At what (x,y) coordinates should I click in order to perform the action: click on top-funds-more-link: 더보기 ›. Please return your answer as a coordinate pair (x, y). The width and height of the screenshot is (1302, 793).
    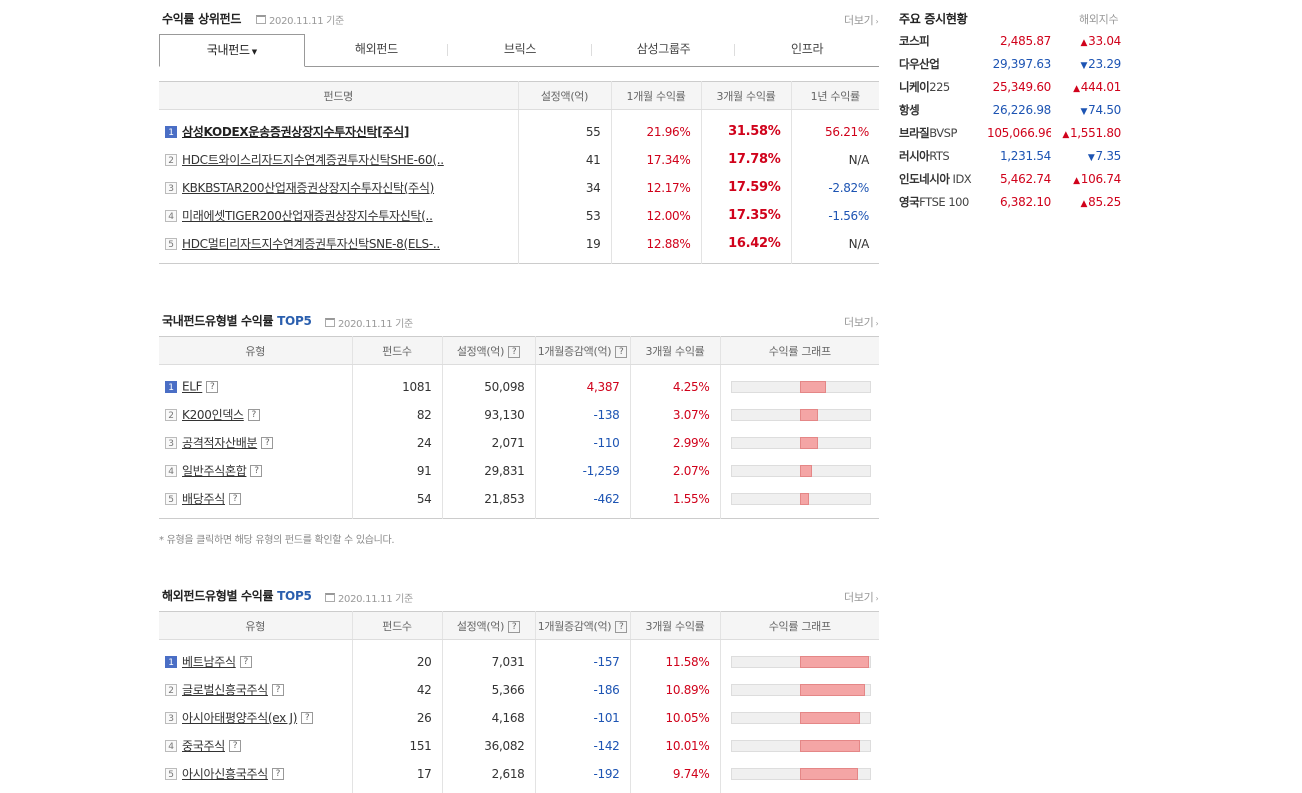
    Looking at the image, I should click on (861, 20).